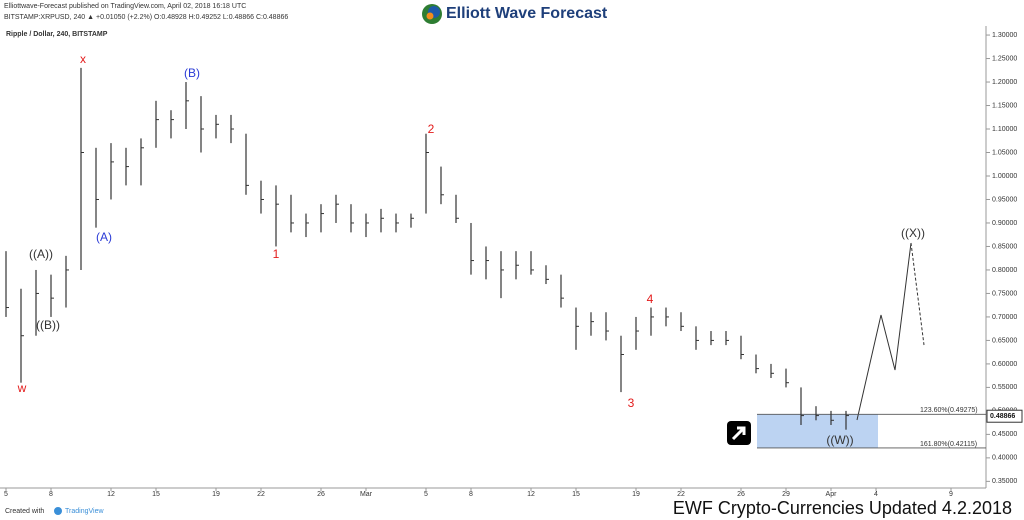 The height and width of the screenshot is (520, 1024). What do you see at coordinates (1004, 364) in the screenshot?
I see `y-tick-label: 0.60000` at bounding box center [1004, 364].